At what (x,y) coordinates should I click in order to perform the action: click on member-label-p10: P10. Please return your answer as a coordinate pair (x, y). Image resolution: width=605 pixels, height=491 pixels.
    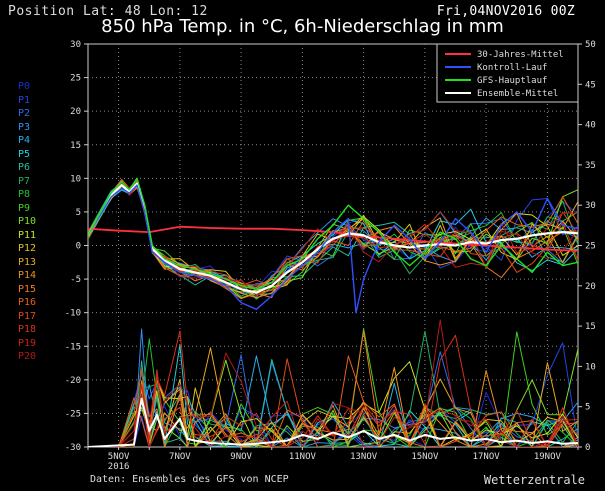
    Looking at the image, I should click on (27, 221).